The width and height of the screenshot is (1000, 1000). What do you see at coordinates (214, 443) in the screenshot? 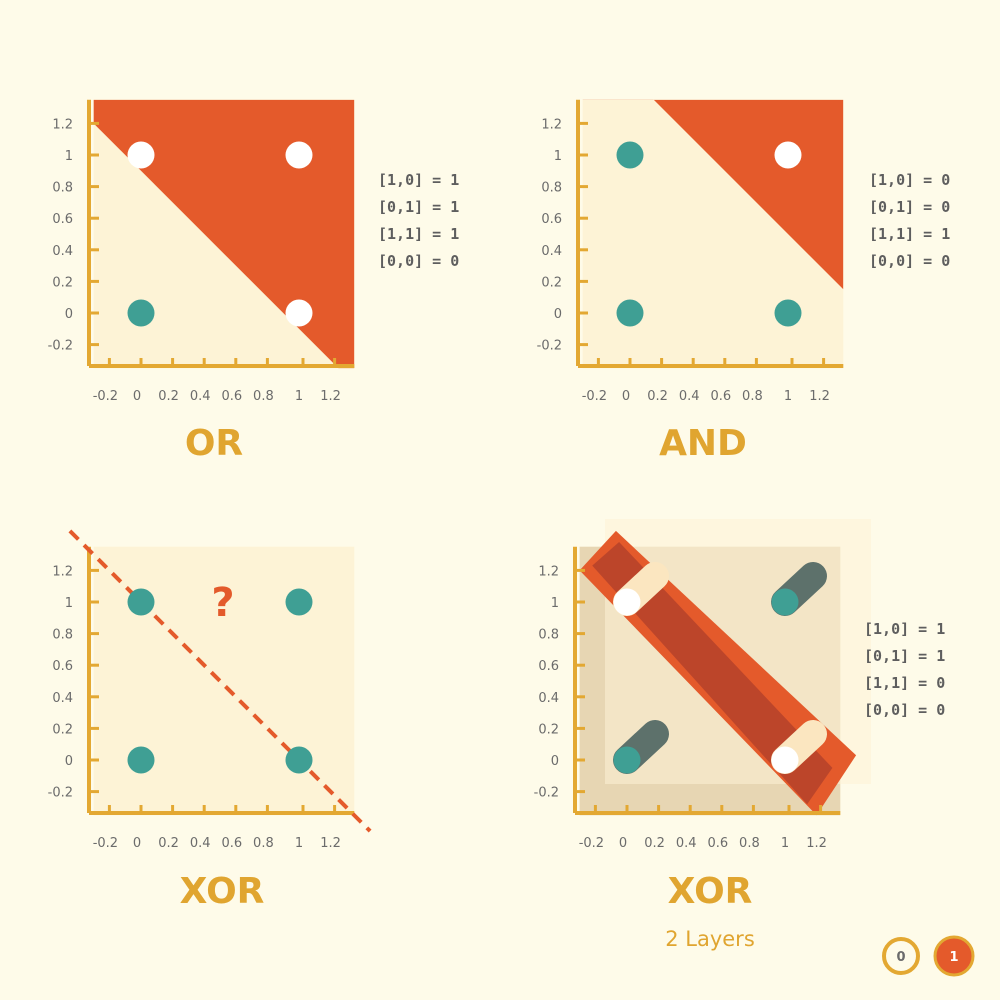
I see `panel-title: OR` at bounding box center [214, 443].